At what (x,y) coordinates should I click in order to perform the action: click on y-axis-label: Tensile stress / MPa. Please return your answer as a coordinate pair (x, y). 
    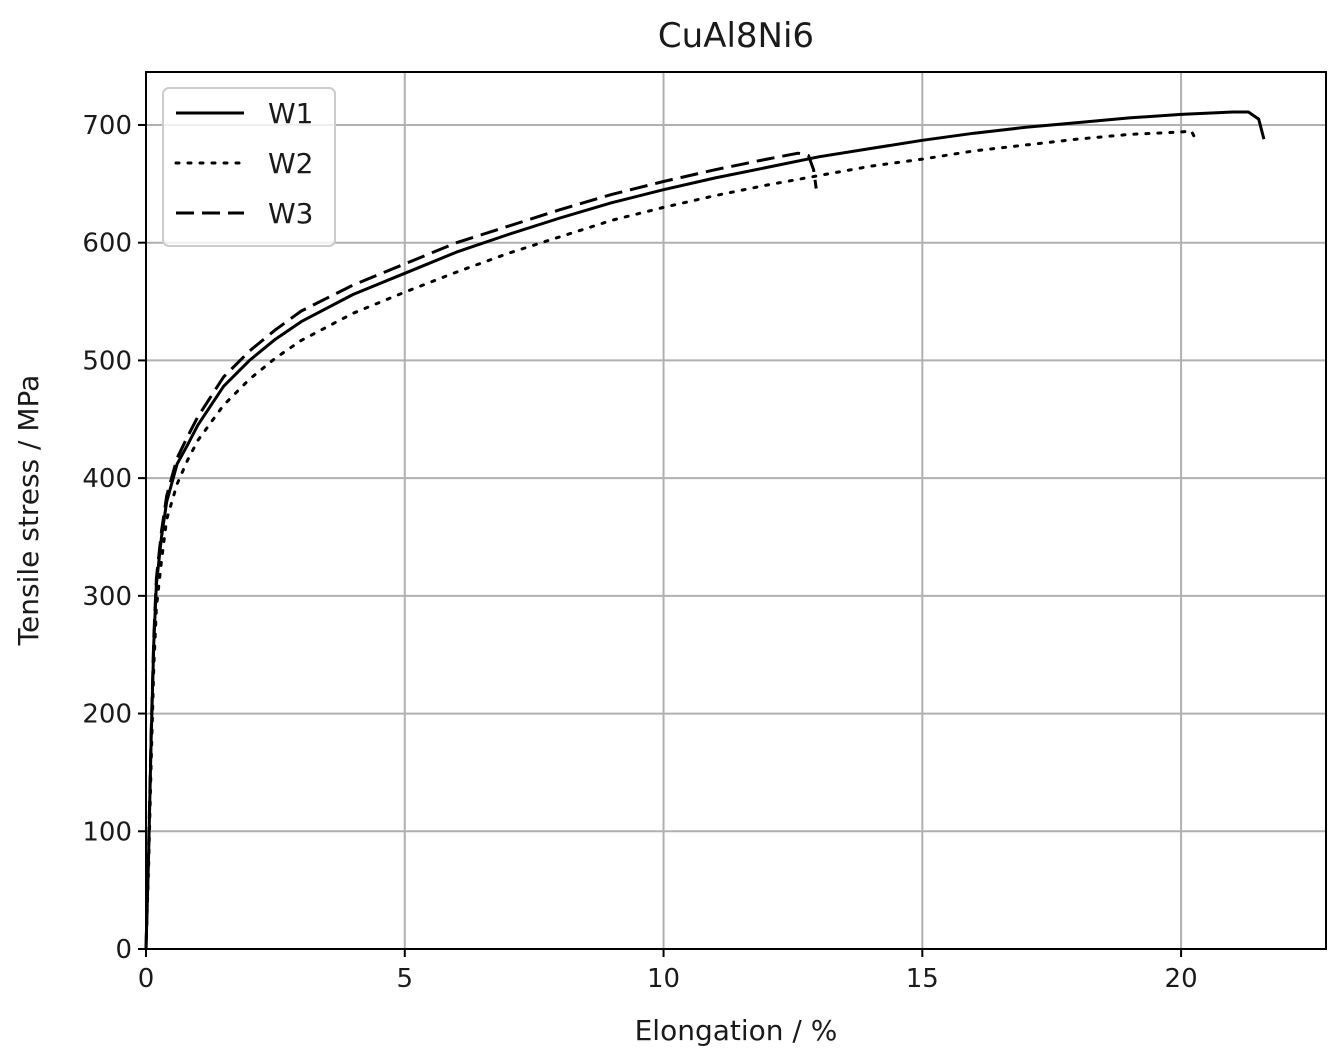
    Looking at the image, I should click on (28, 511).